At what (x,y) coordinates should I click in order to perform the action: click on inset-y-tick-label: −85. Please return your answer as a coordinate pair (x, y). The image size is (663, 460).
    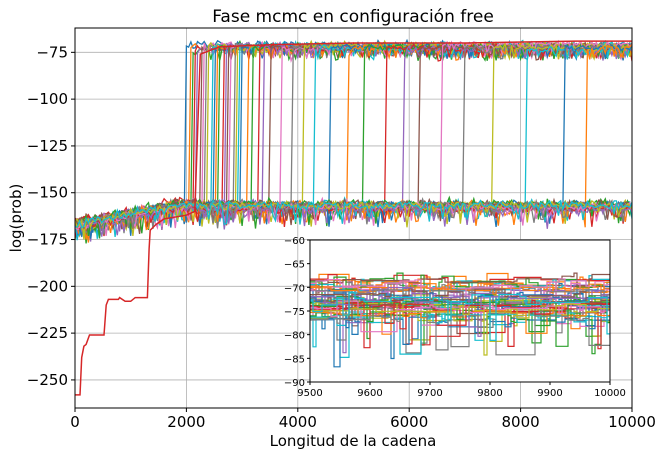
    Looking at the image, I should click on (294, 359).